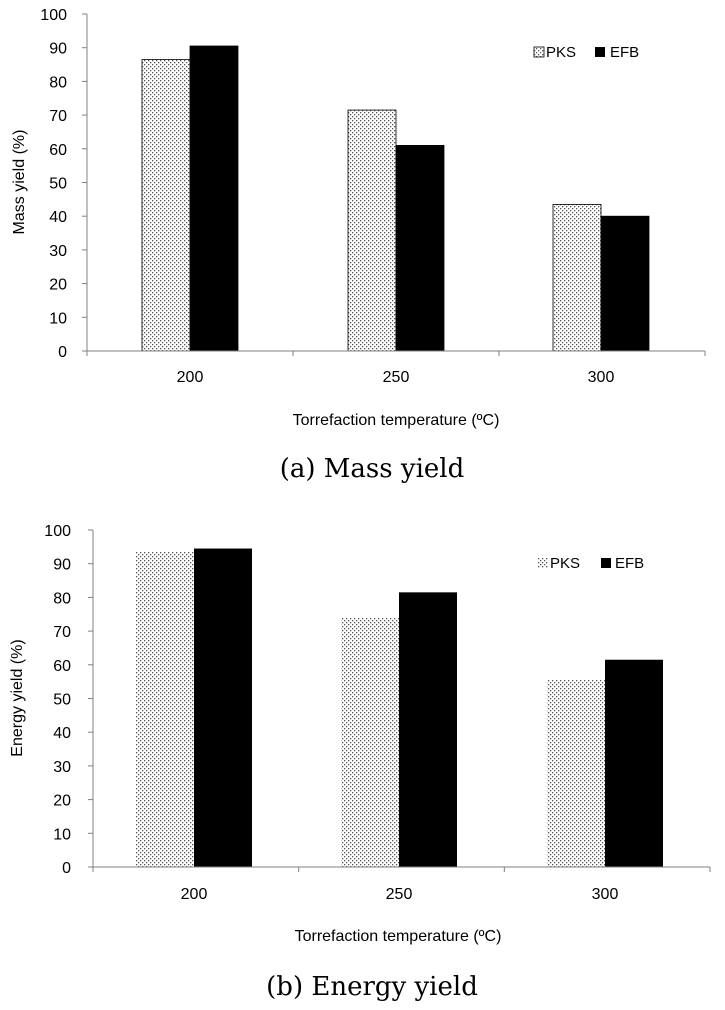  I want to click on legend-swatch-efb-b, so click(606, 563).